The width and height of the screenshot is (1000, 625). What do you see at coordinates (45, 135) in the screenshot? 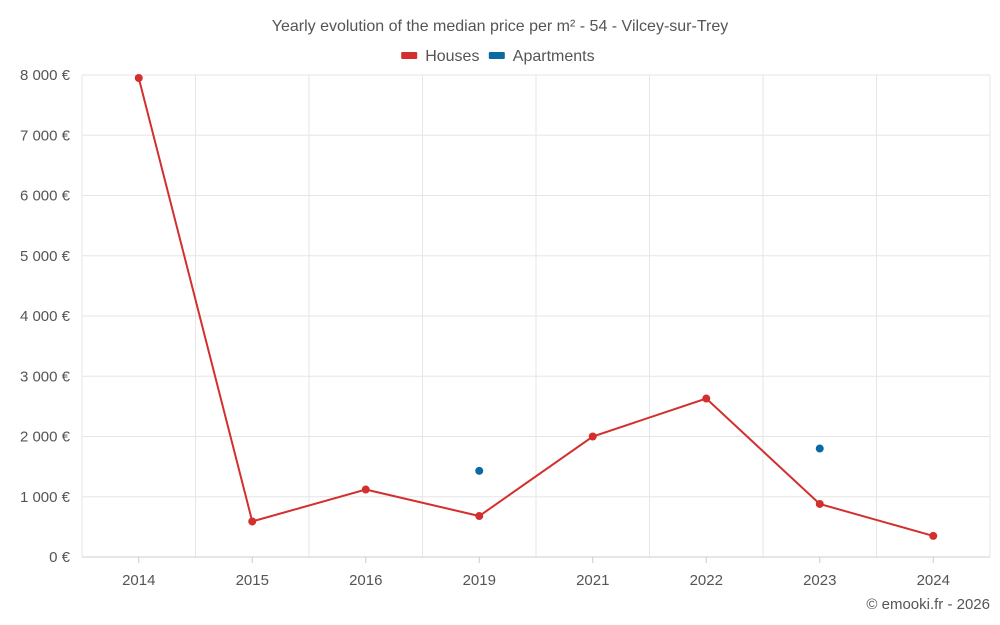
I see `y-tick-label: 7 000 €` at bounding box center [45, 135].